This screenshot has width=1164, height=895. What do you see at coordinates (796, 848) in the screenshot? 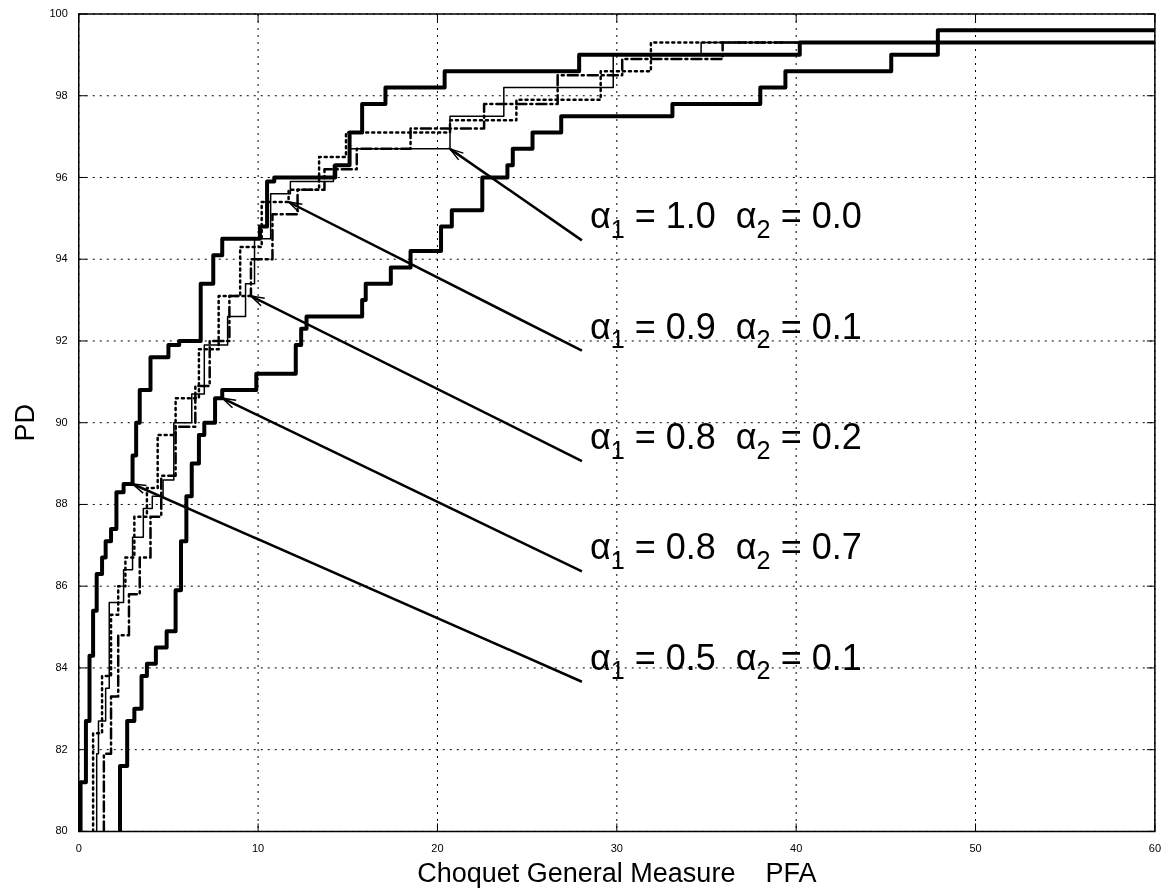
I see `x-tick-label: 40` at bounding box center [796, 848].